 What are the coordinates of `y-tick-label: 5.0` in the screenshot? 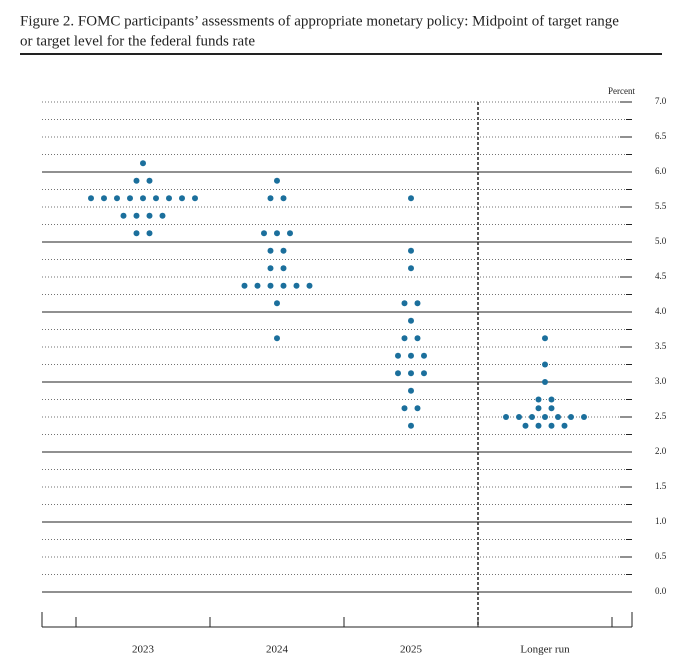 It's located at (661, 241).